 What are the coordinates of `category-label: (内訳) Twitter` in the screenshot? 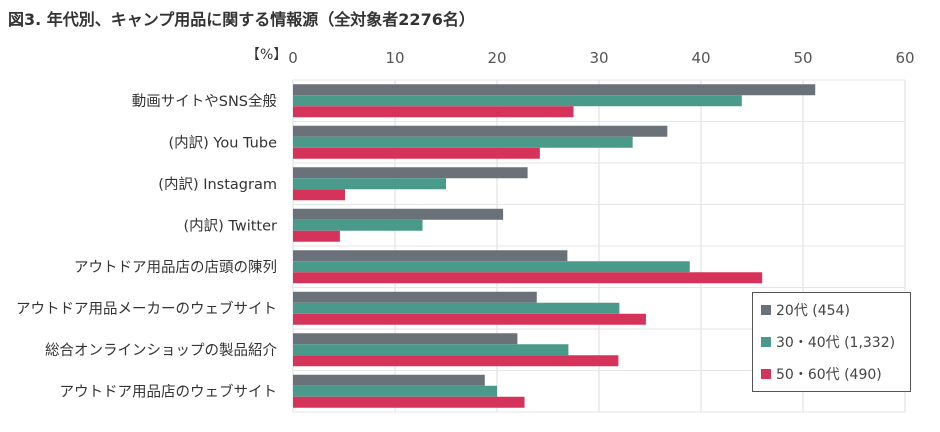 It's located at (230, 225).